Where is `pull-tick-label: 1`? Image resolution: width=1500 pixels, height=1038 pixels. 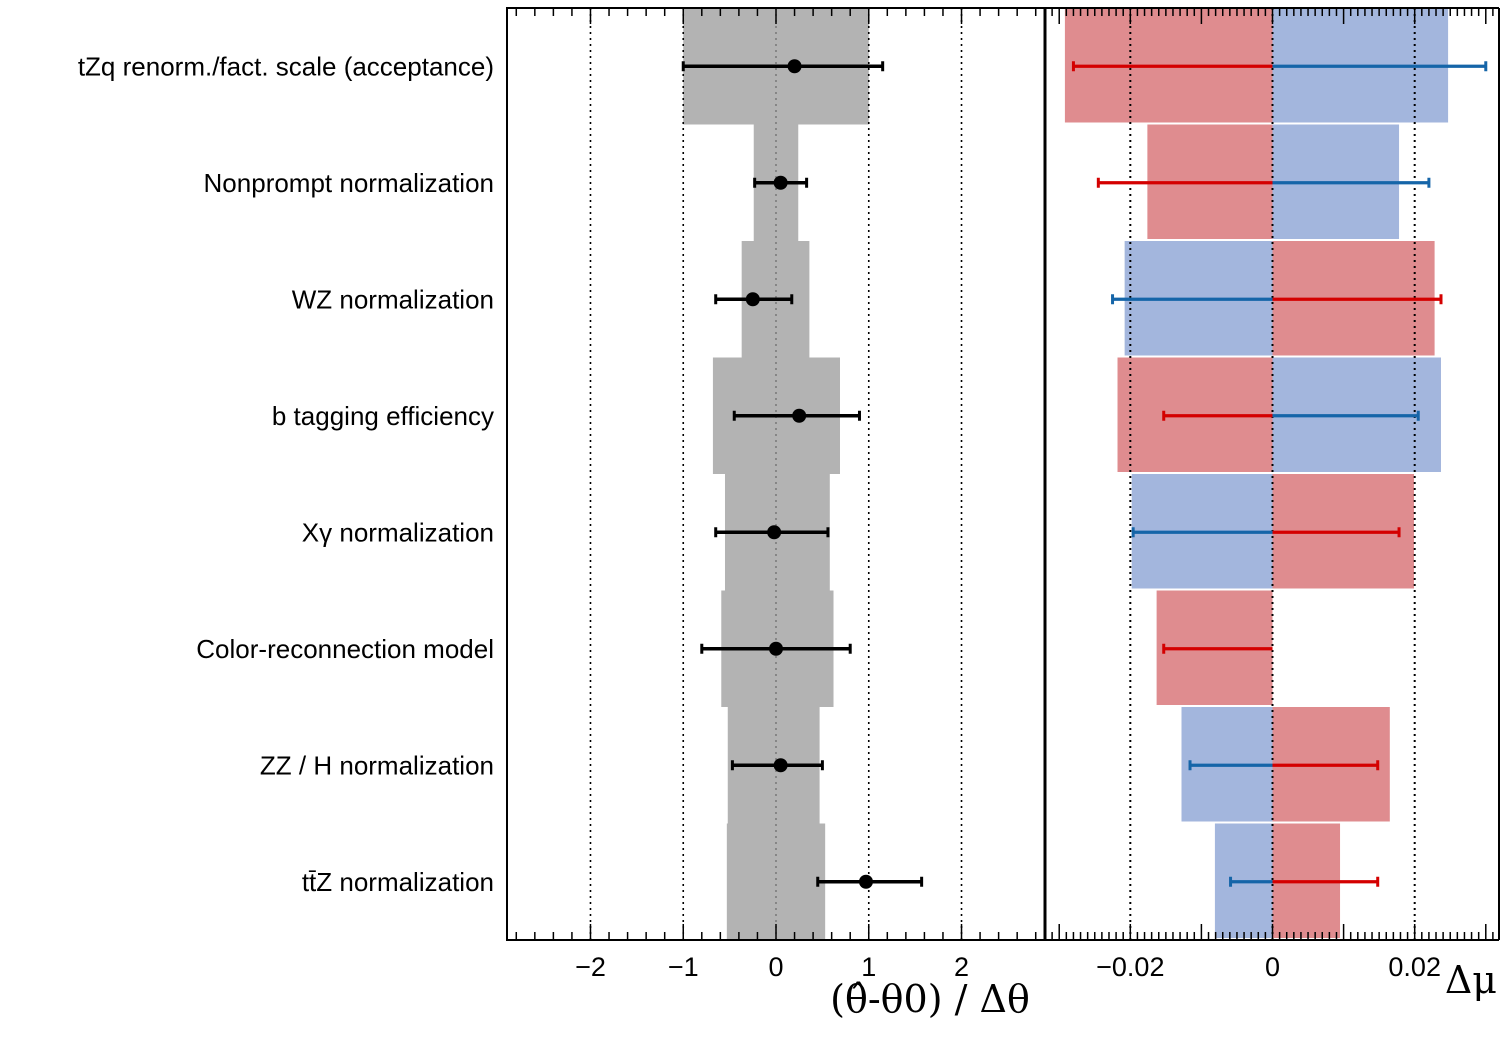 pull-tick-label: 1 is located at coordinates (868, 967).